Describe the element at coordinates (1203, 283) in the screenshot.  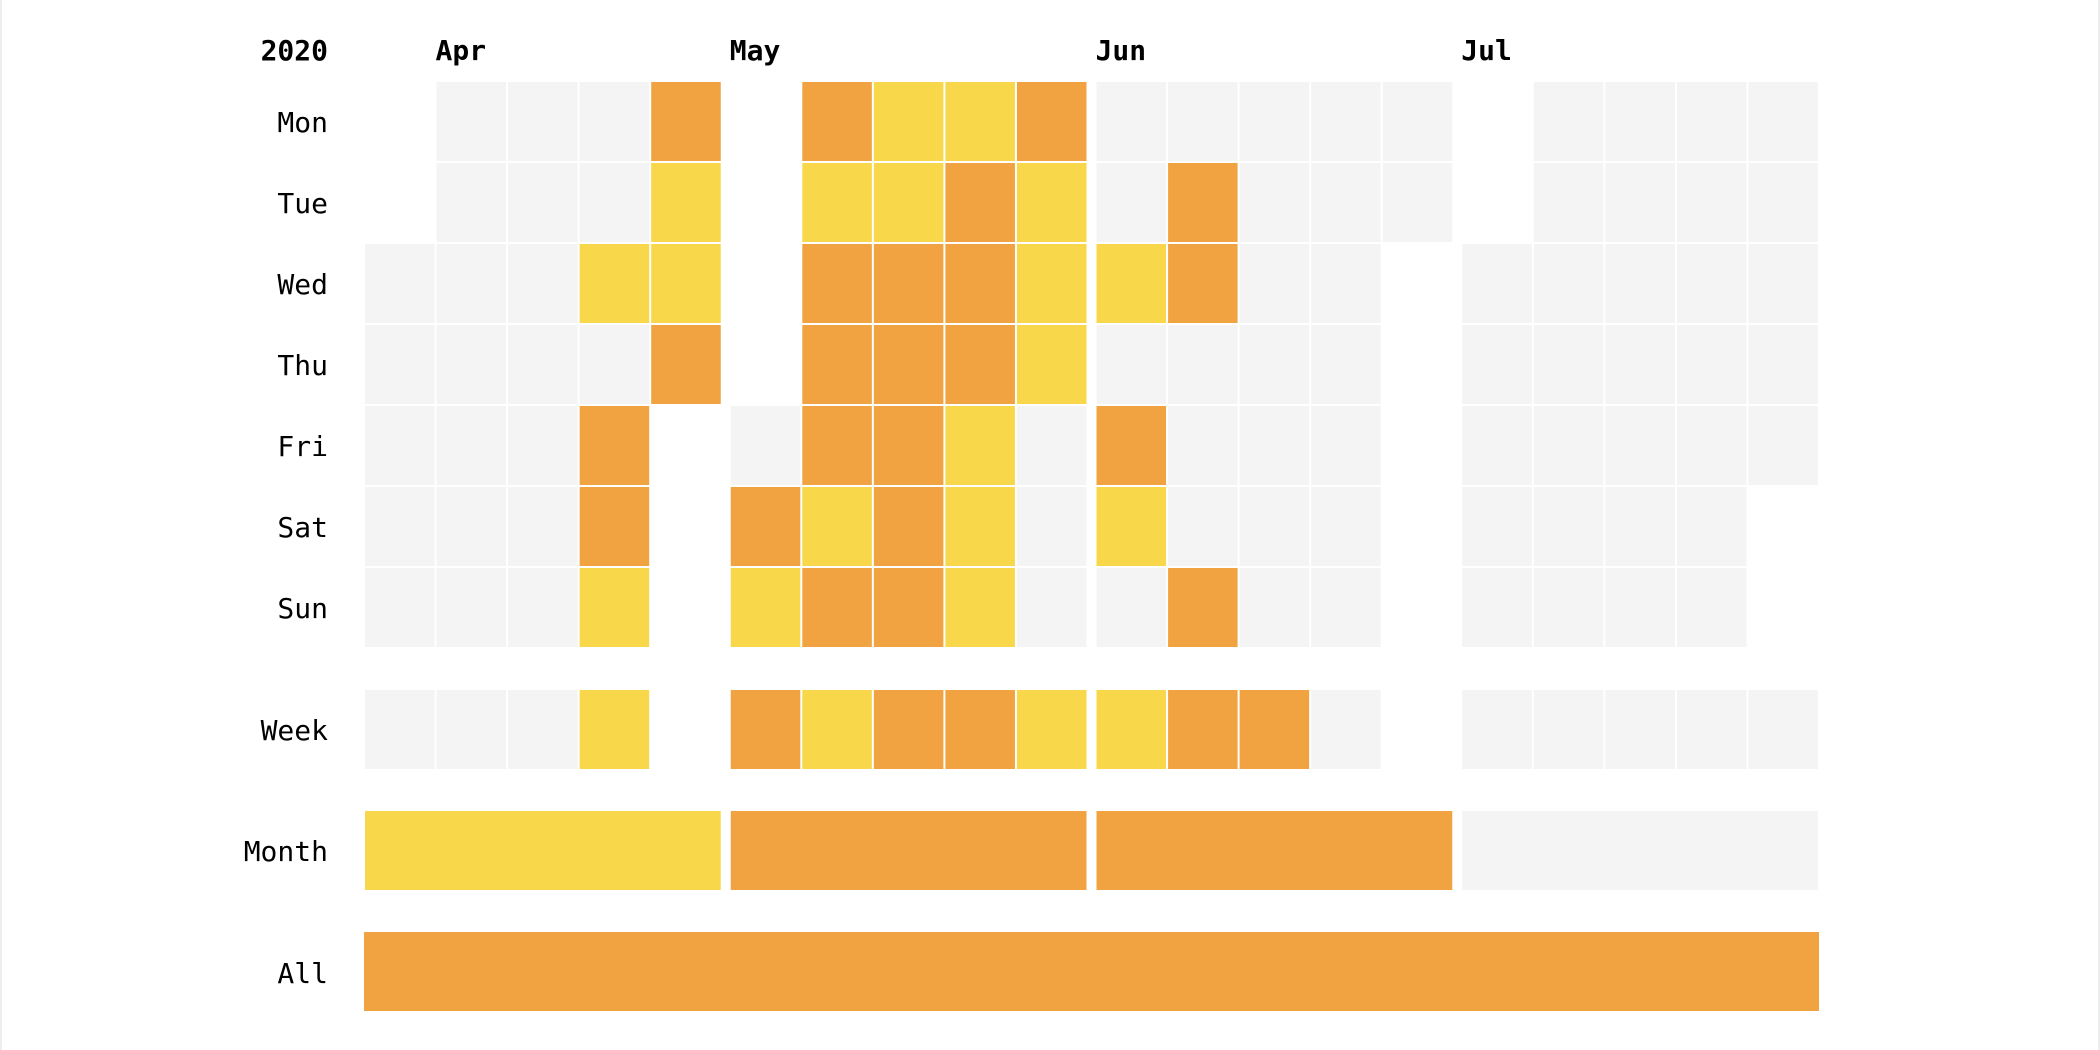
I see `day-cell-jun-w2-d3` at that location.